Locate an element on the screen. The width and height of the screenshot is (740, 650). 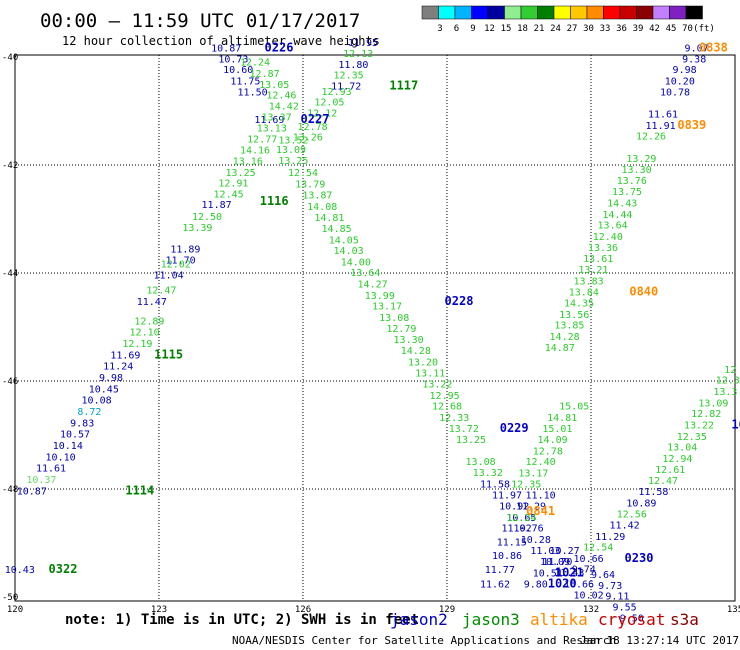
wave-height-label: 14.43 is located at coordinates (622, 204).